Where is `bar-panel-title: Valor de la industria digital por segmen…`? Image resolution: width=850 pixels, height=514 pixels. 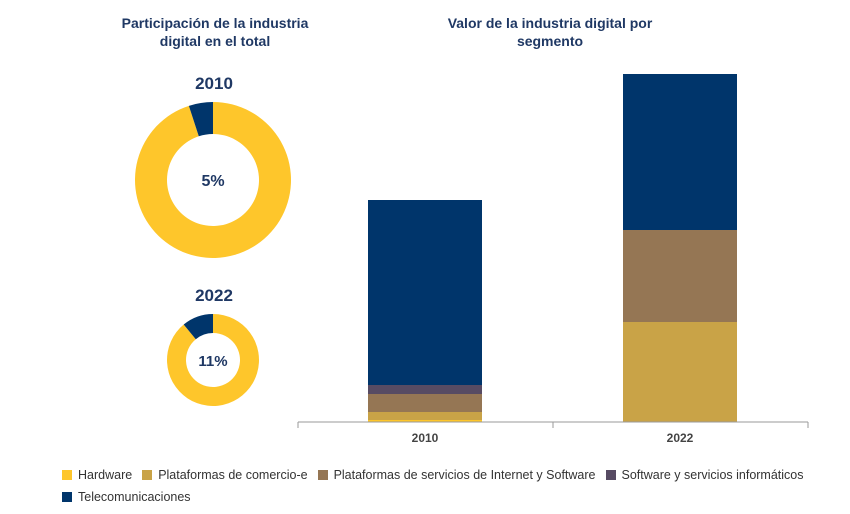 bar-panel-title: Valor de la industria digital por segmen… is located at coordinates (550, 32).